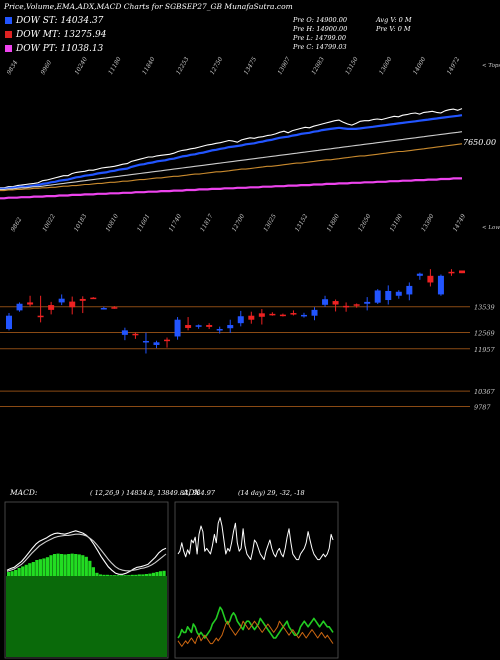  Describe the element at coordinates (217, 66) in the screenshot. I see `top-tick-label: 12750` at that location.